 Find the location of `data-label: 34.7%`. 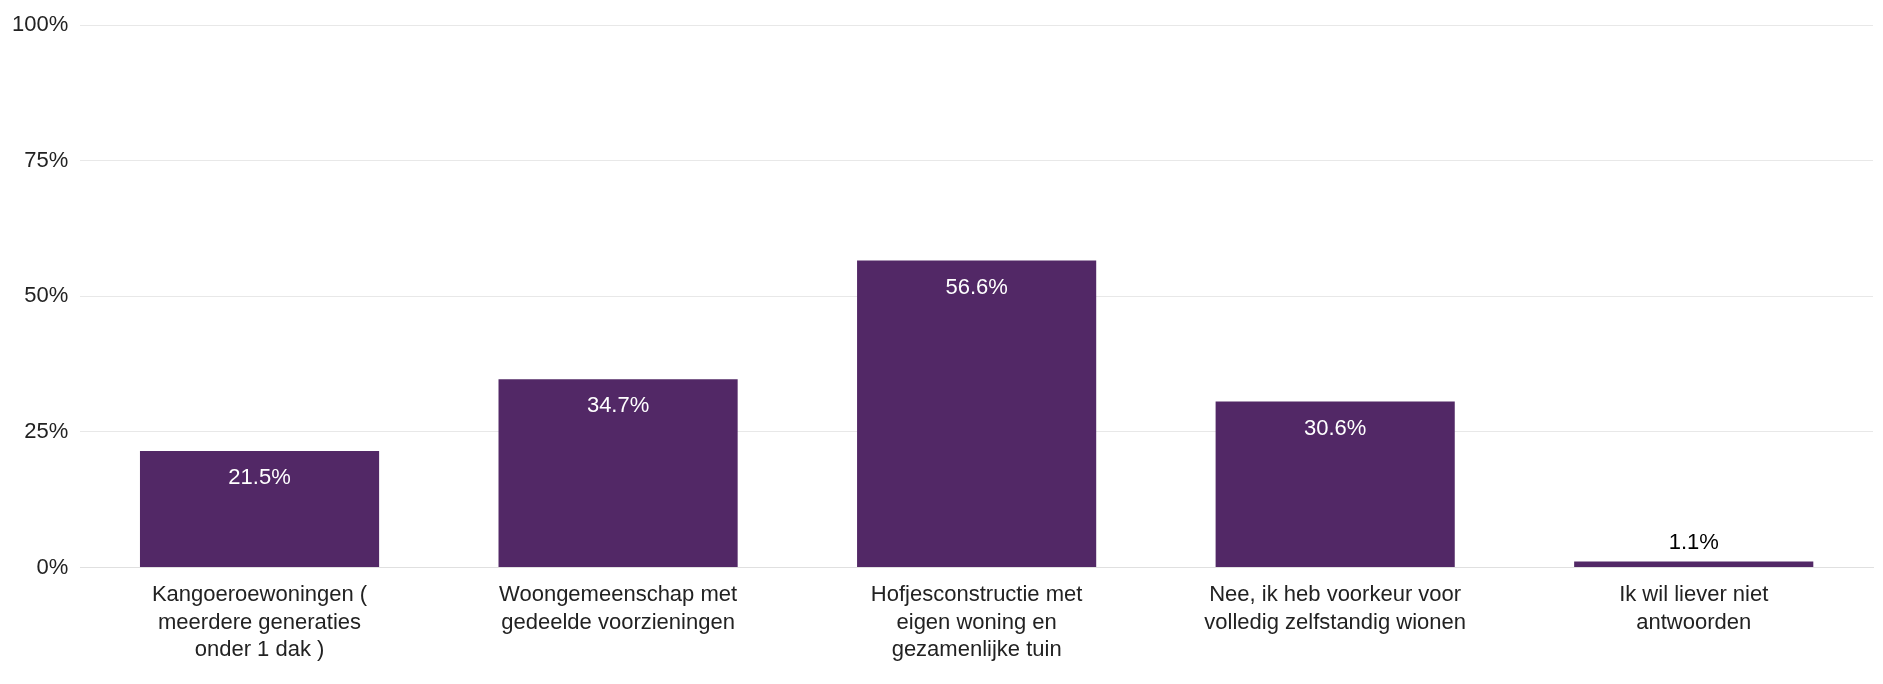

data-label: 34.7% is located at coordinates (618, 405).